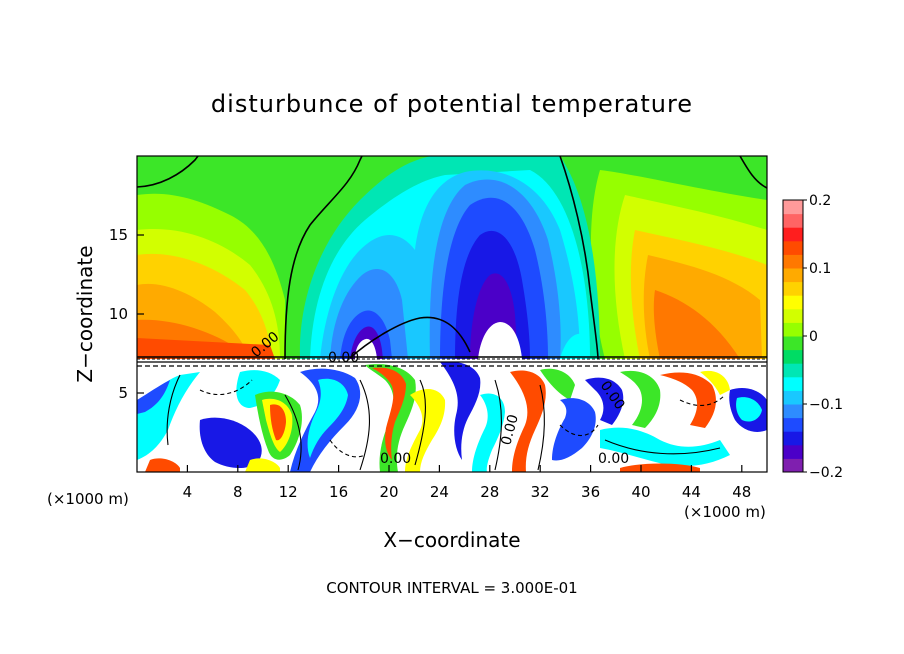  I want to click on chart-title: disturbunce of potential temperature, so click(452, 104).